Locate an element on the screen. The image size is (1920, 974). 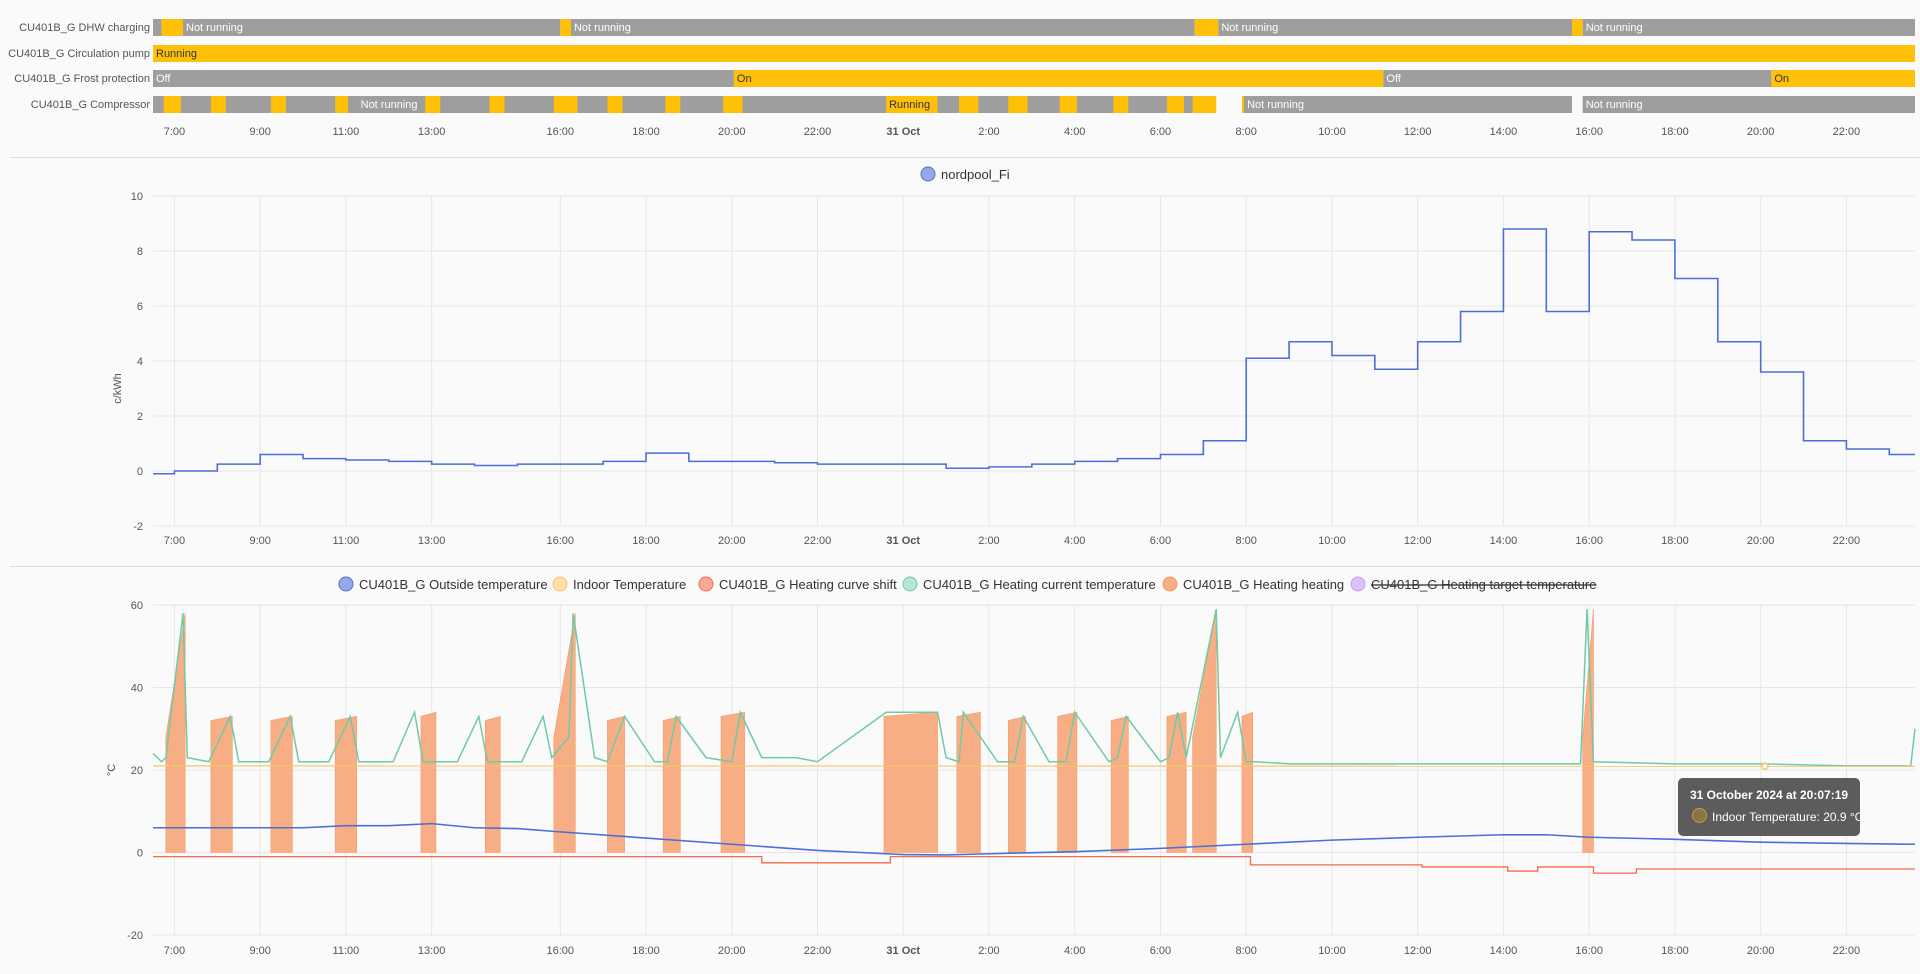
y-tick-label: 6 is located at coordinates (140, 307).